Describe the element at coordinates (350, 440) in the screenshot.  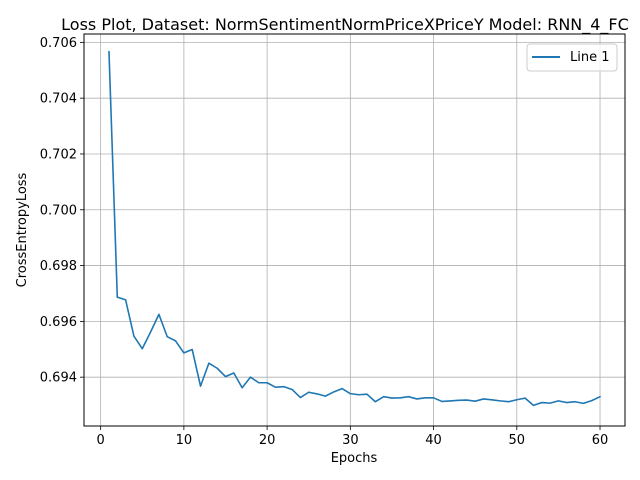
I see `x-tick-label: 30` at that location.